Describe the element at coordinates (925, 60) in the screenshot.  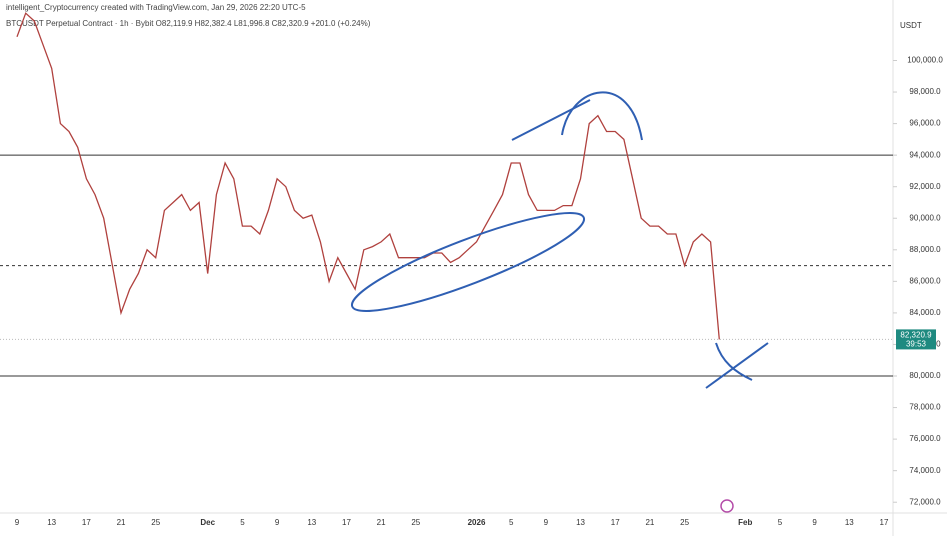
I see `y-tick-label: 100,000.0` at that location.